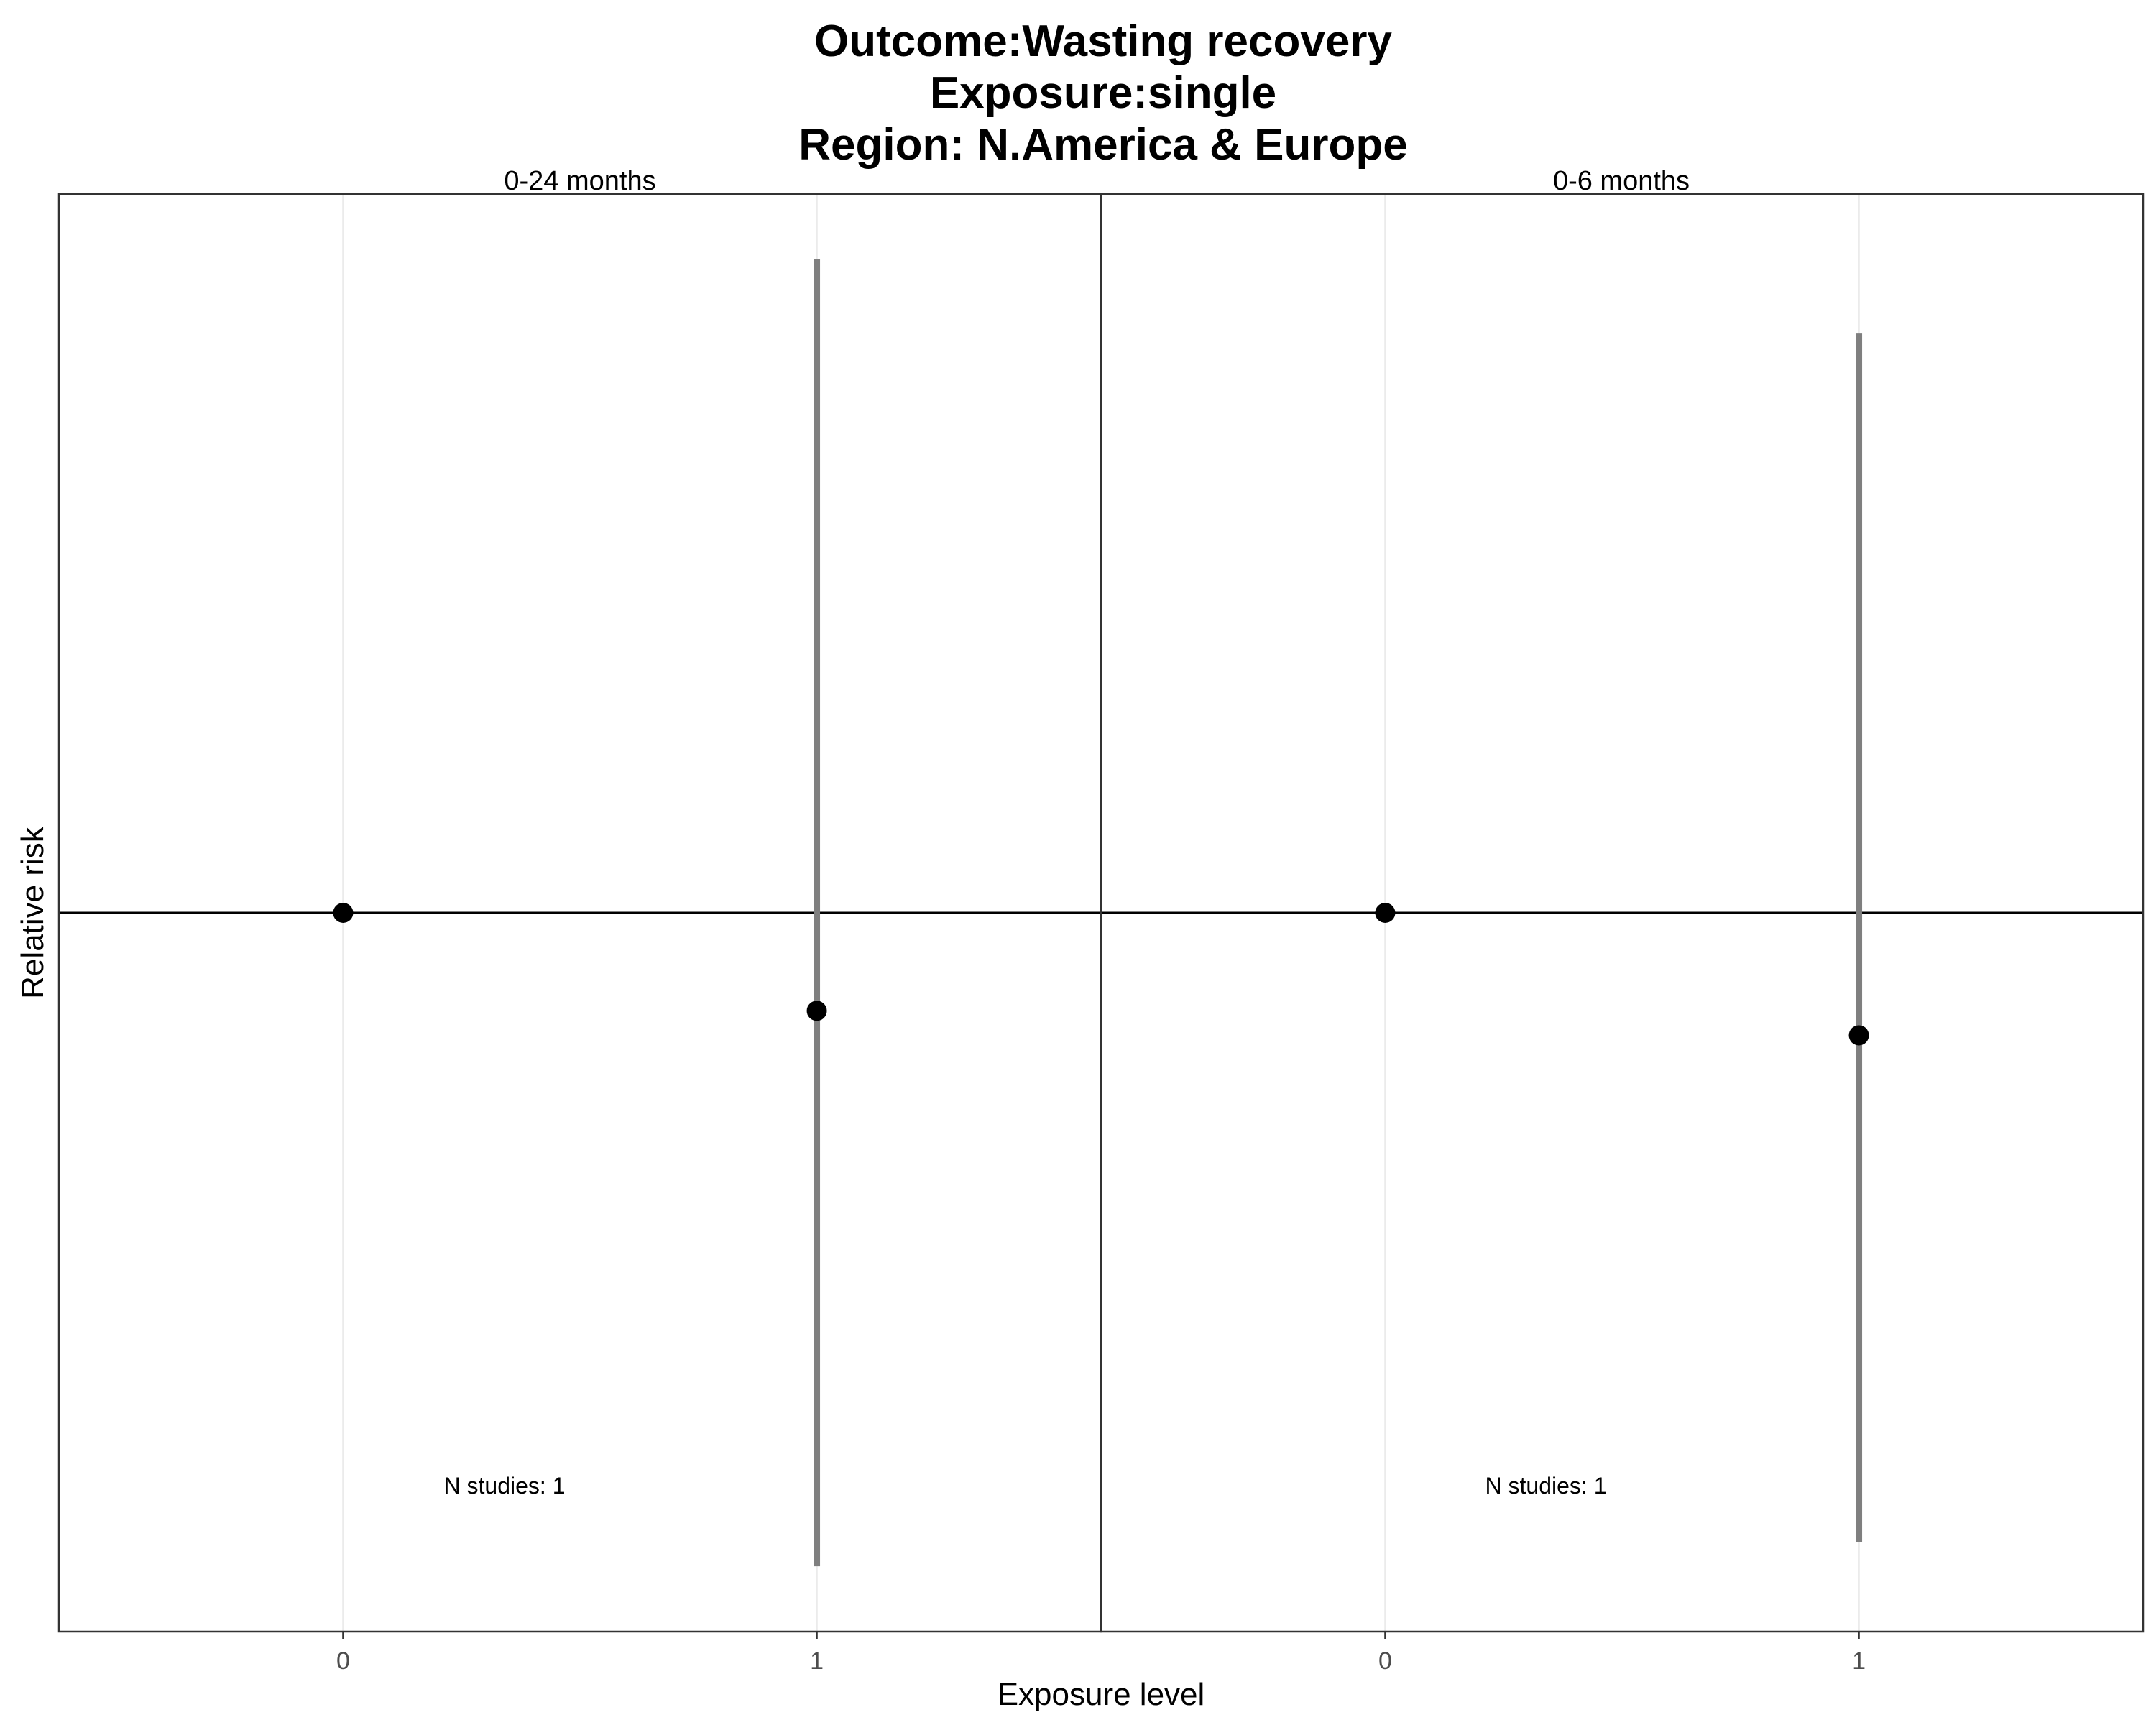 Image resolution: width=2156 pixels, height=1725 pixels. Describe the element at coordinates (1621, 181) in the screenshot. I see `panel-strip-label: 0-6 months` at that location.